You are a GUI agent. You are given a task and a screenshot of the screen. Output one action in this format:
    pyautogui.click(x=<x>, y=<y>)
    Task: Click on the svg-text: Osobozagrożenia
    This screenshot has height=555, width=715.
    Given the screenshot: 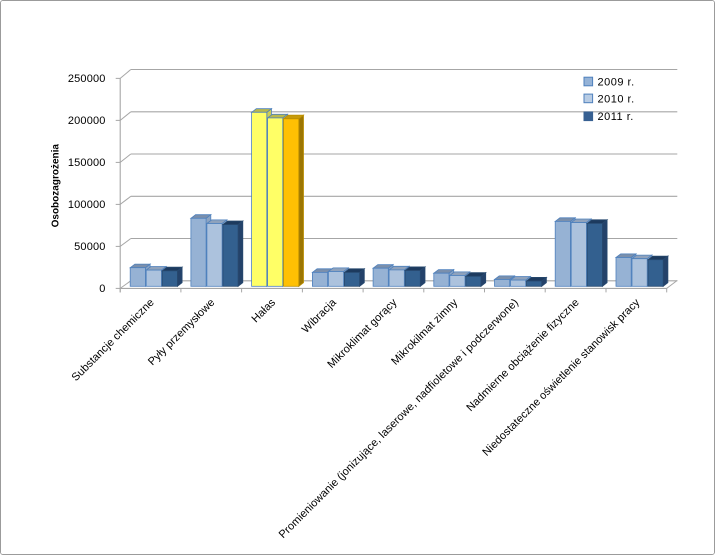 What is the action you would take?
    pyautogui.click(x=56, y=186)
    